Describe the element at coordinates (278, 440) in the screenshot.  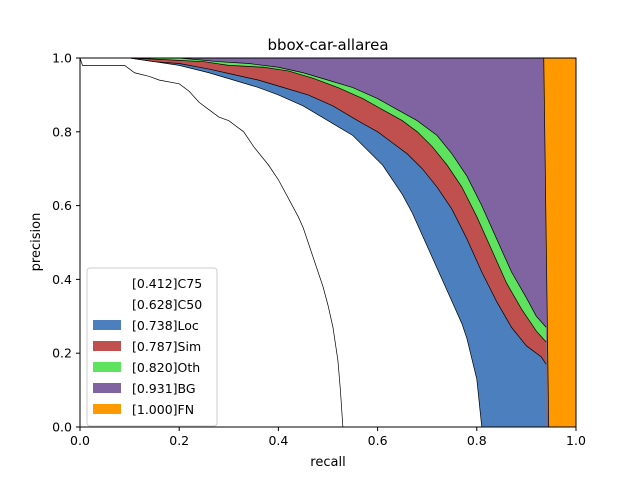
I see `x-tick-label: 0.4` at that location.